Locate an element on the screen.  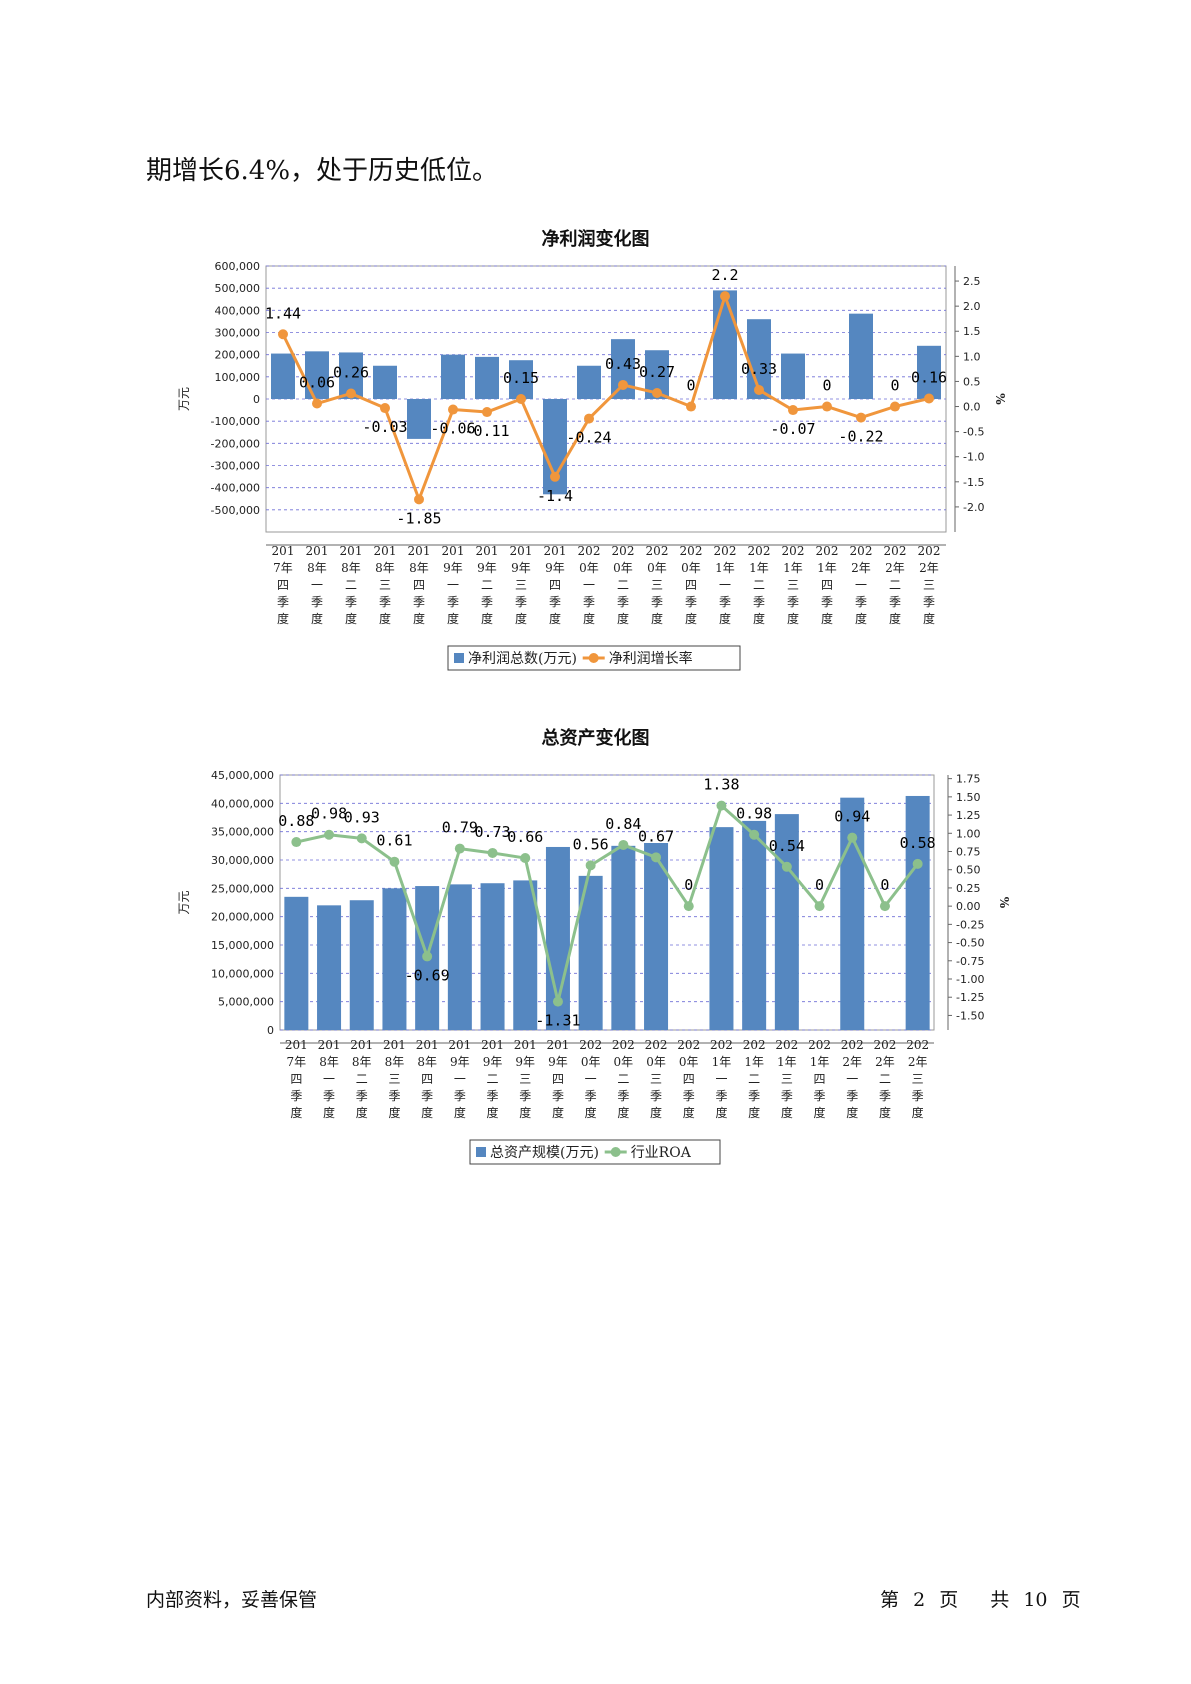
right-tick-label: 1.25 is located at coordinates (968, 815).